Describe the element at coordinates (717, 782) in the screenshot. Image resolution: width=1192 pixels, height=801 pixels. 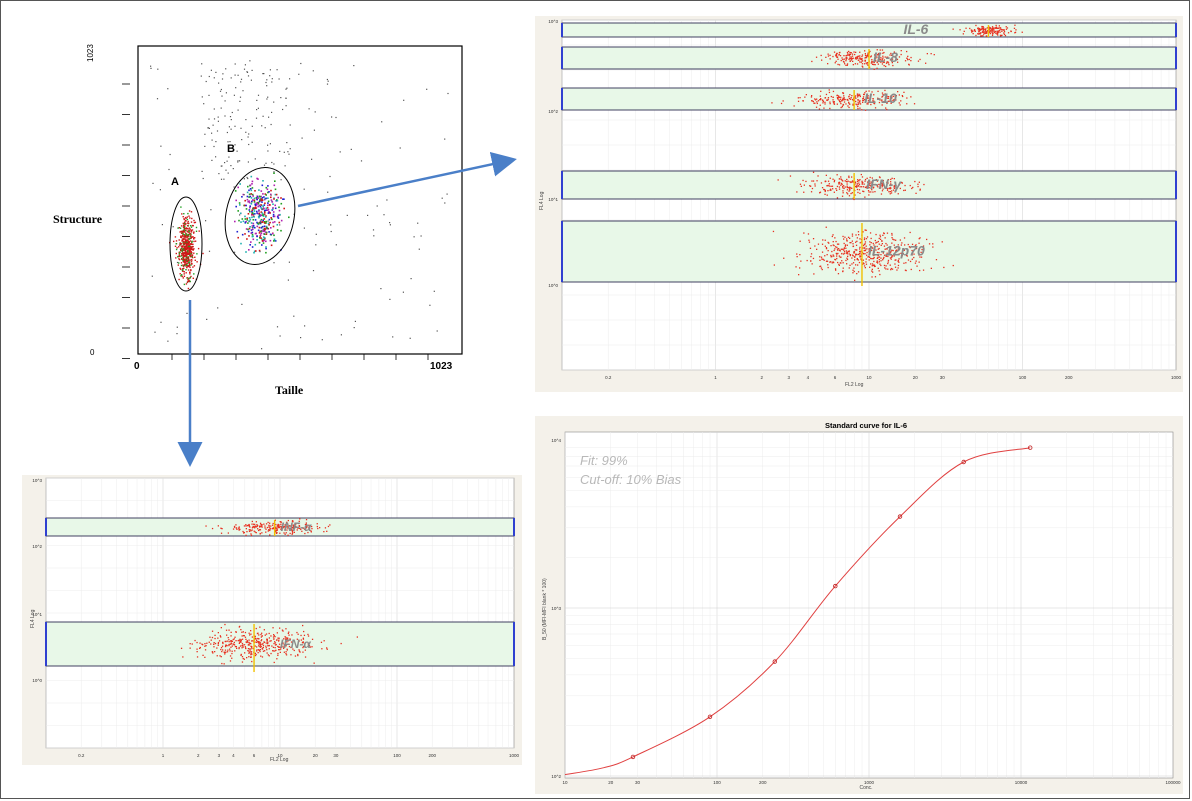
I see `x-tick-label: 100` at that location.